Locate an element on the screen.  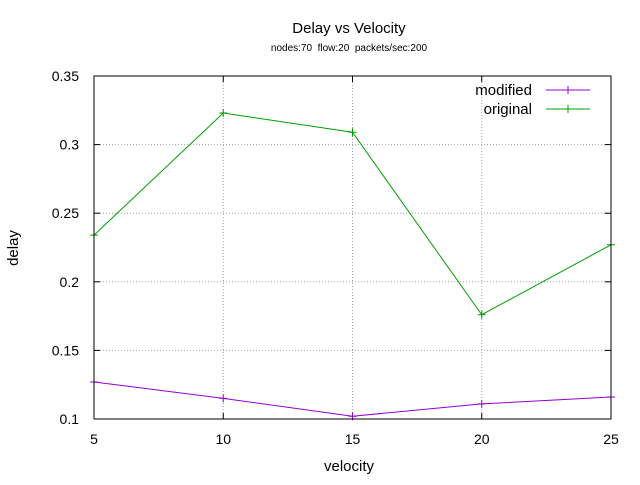
x-tick-label: 10 is located at coordinates (223, 439).